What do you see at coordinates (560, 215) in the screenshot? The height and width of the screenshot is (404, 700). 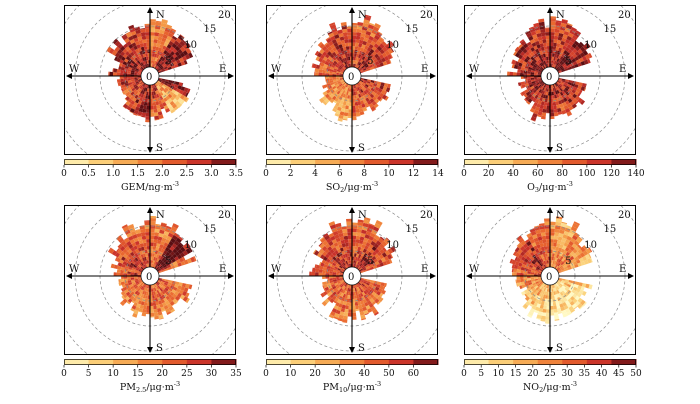 I see `dir-label-north: N` at bounding box center [560, 215].